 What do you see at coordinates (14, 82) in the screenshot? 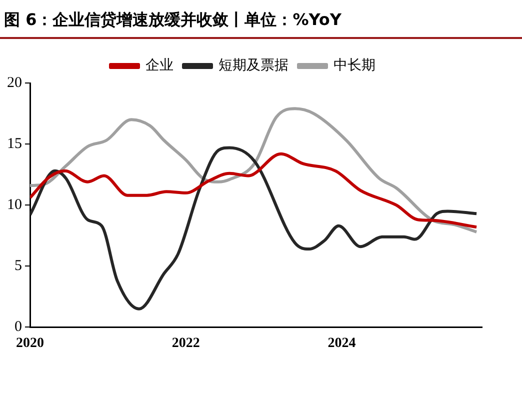
I see `y-tick-label: 20` at bounding box center [14, 82].